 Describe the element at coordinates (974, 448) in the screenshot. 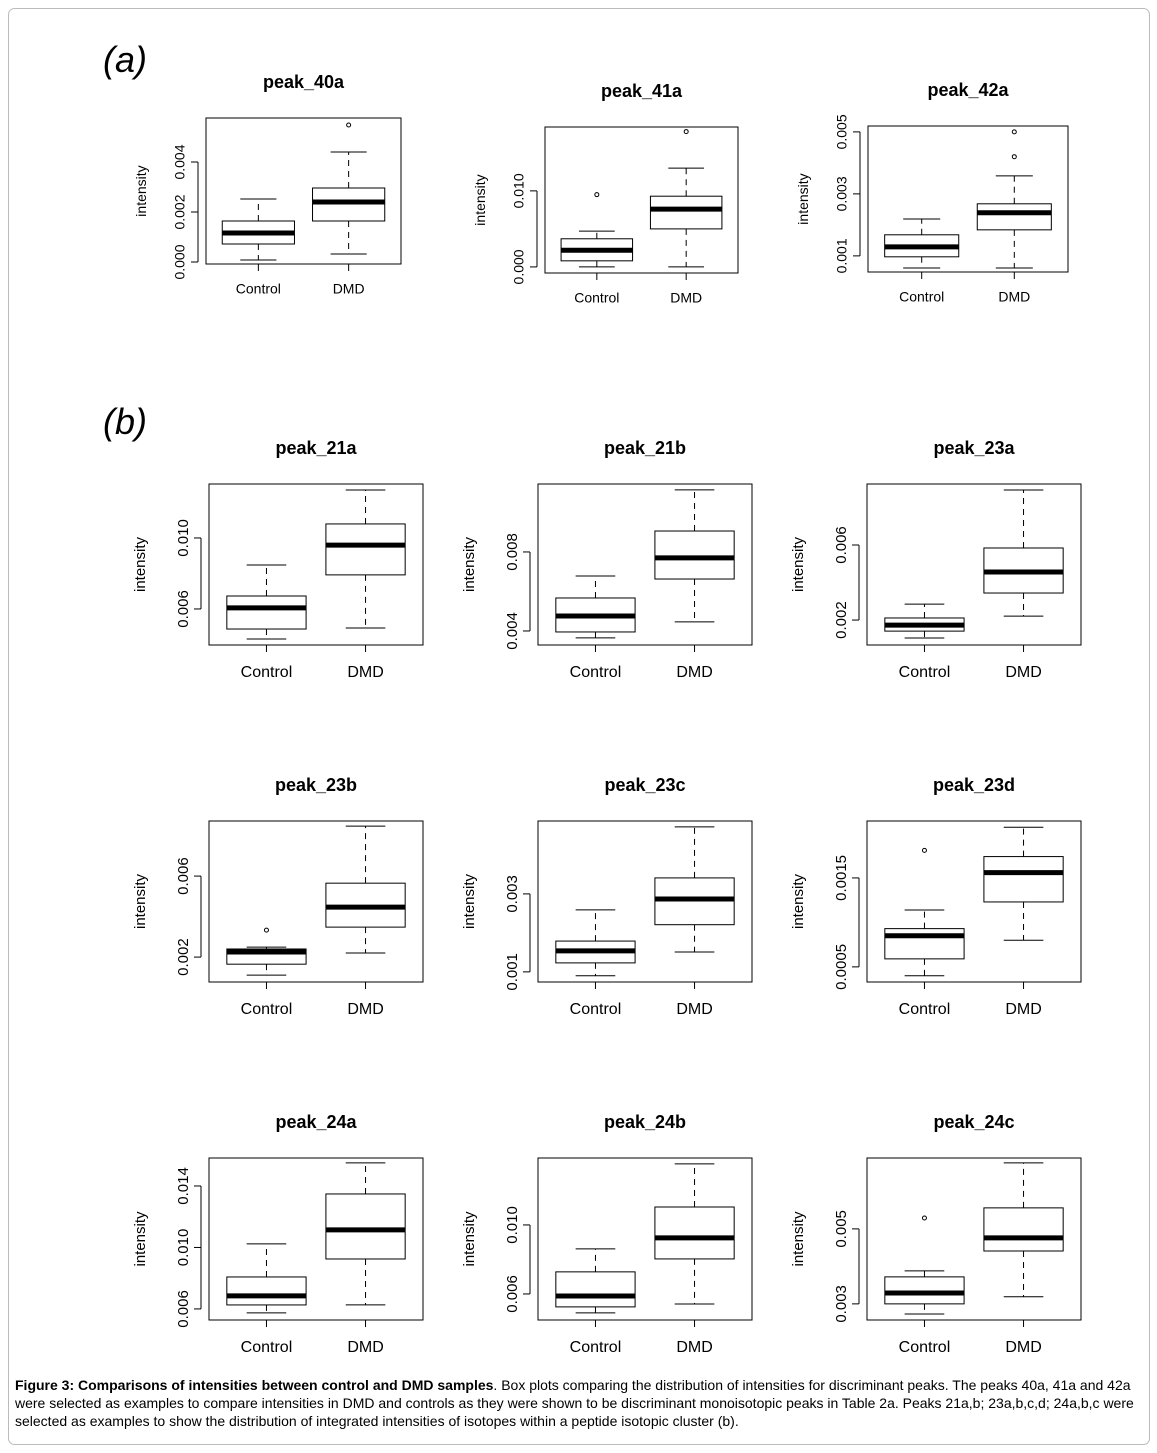

I see `chart-title: peak_23a` at that location.